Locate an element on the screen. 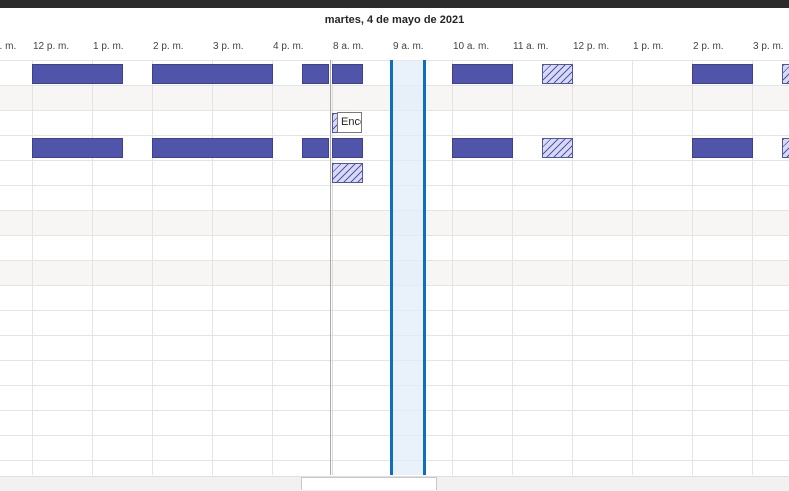  hour-label: 8 a. m. is located at coordinates (348, 46).